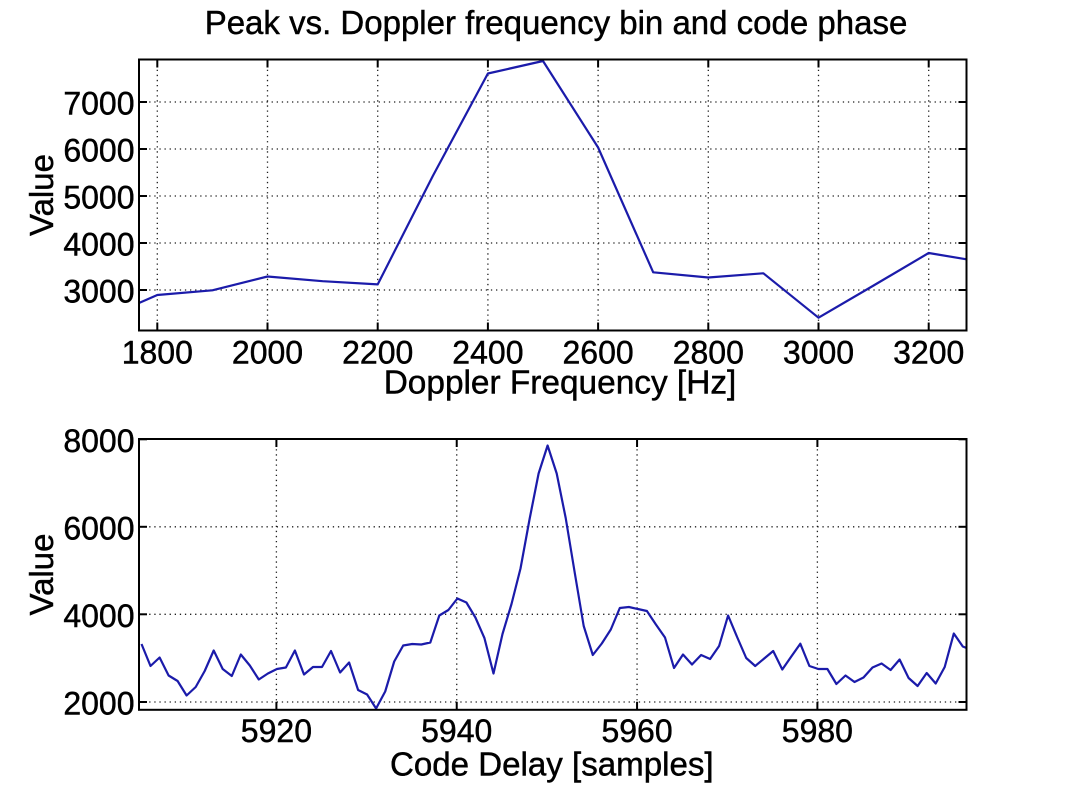  Describe the element at coordinates (98, 198) in the screenshot. I see `svg-text: 5000` at that location.